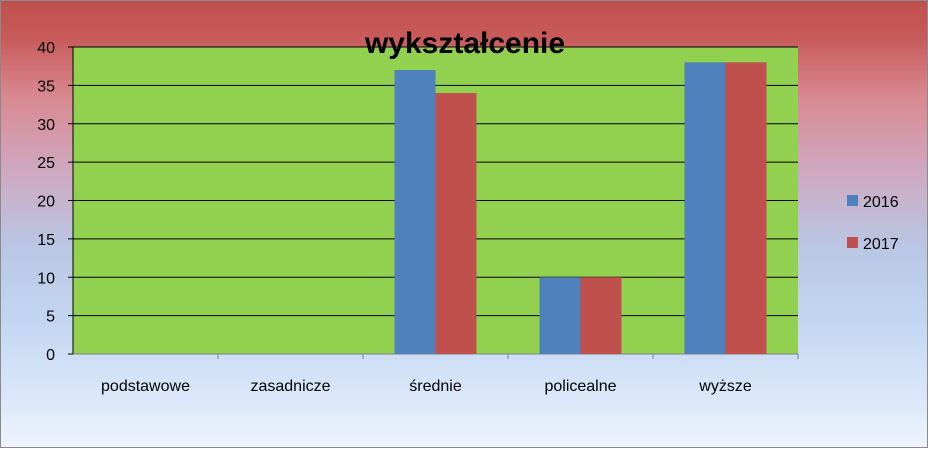 This screenshot has height=449, width=928. Describe the element at coordinates (852, 242) in the screenshot. I see `legend-swatch-2017` at that location.